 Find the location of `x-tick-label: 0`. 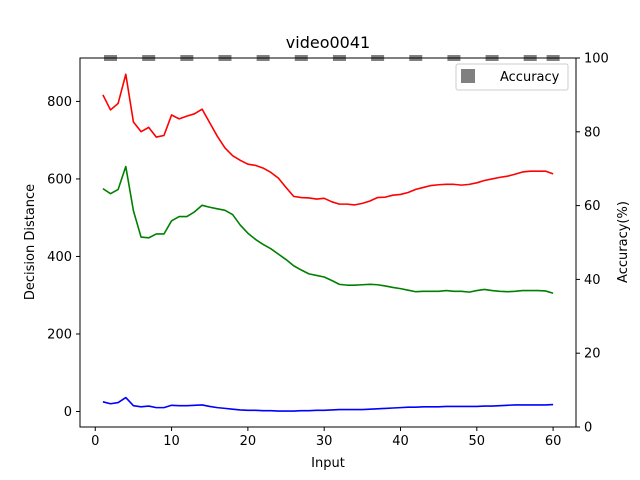

x-tick-label: 0 is located at coordinates (95, 441).